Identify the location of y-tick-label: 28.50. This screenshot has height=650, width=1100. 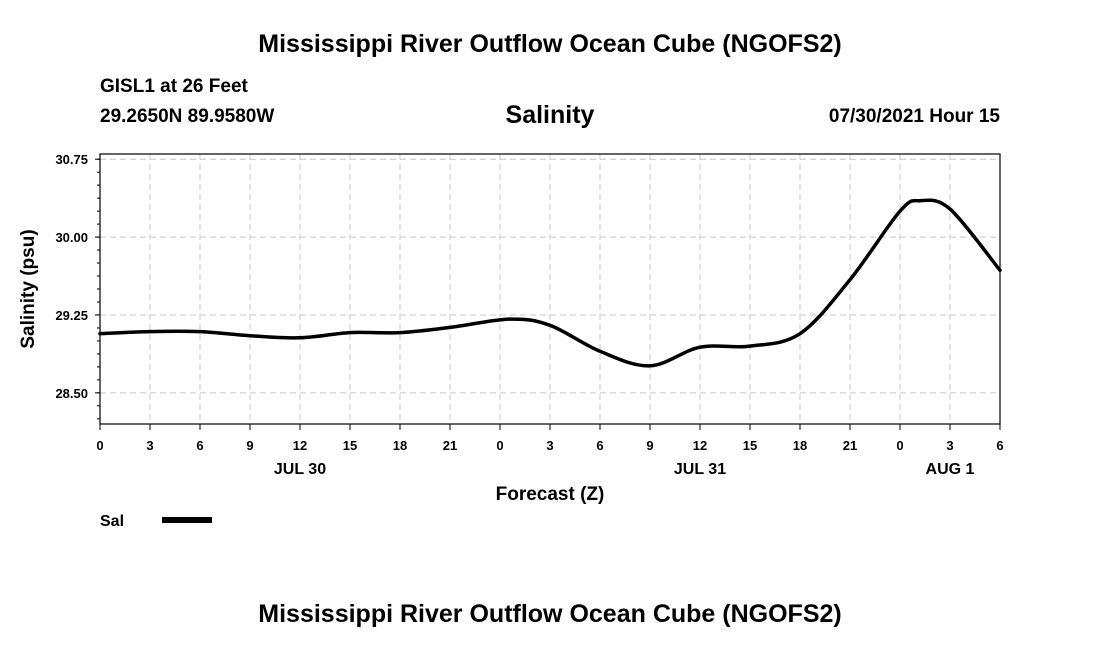
(71, 393).